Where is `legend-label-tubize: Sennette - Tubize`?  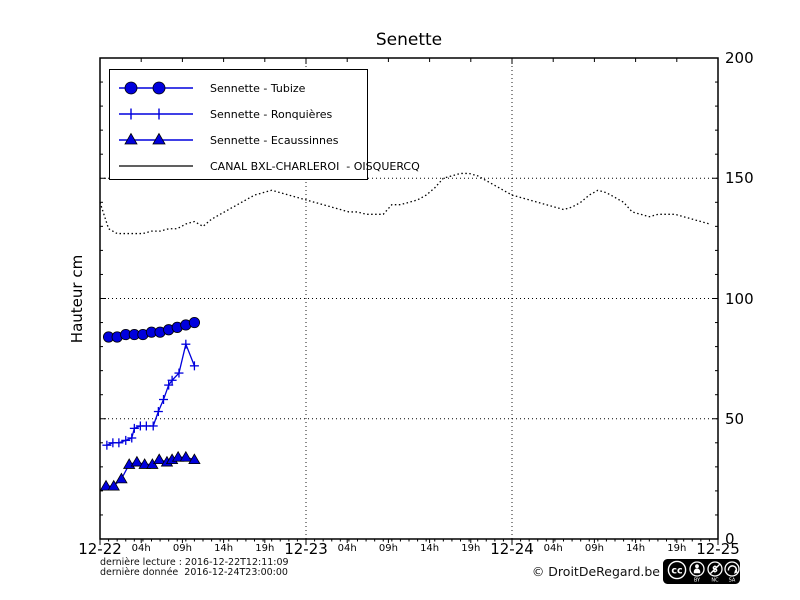
legend-label-tubize: Sennette - Tubize is located at coordinates (258, 88).